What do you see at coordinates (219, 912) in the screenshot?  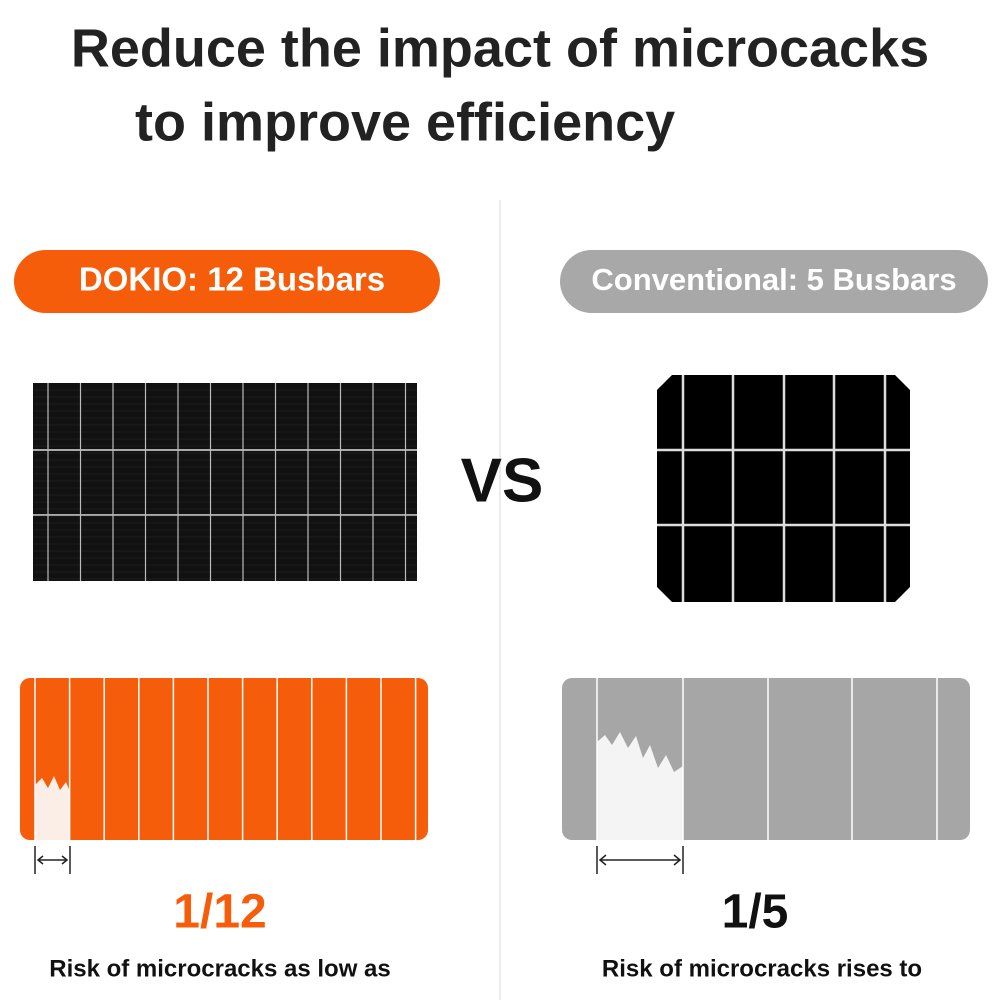 I see `ratio: 1/12` at bounding box center [219, 912].